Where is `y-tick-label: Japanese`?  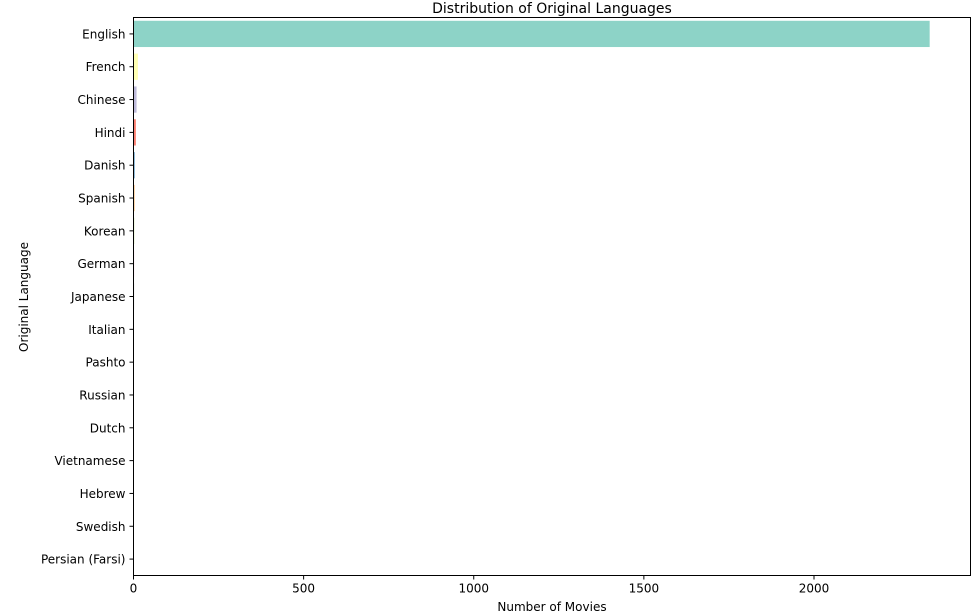 y-tick-label: Japanese is located at coordinates (98, 297).